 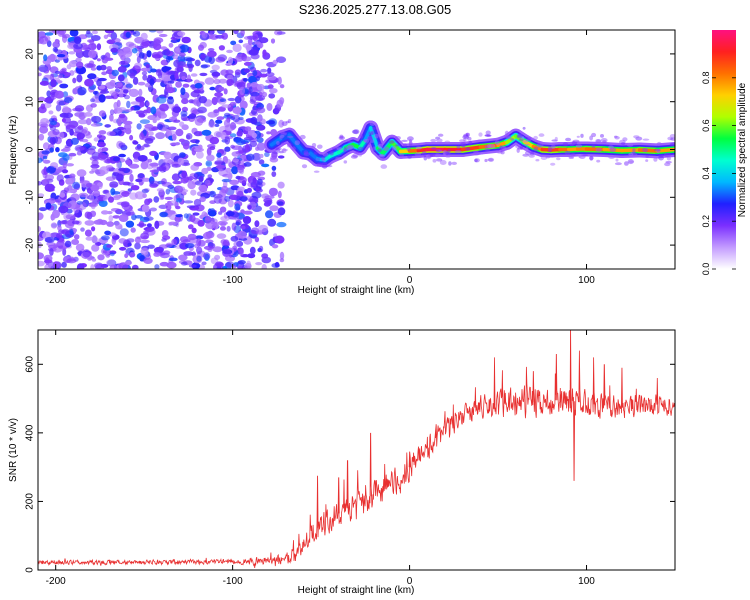 What do you see at coordinates (706, 173) in the screenshot?
I see `colorbar-tick-label: 0.4` at bounding box center [706, 173].